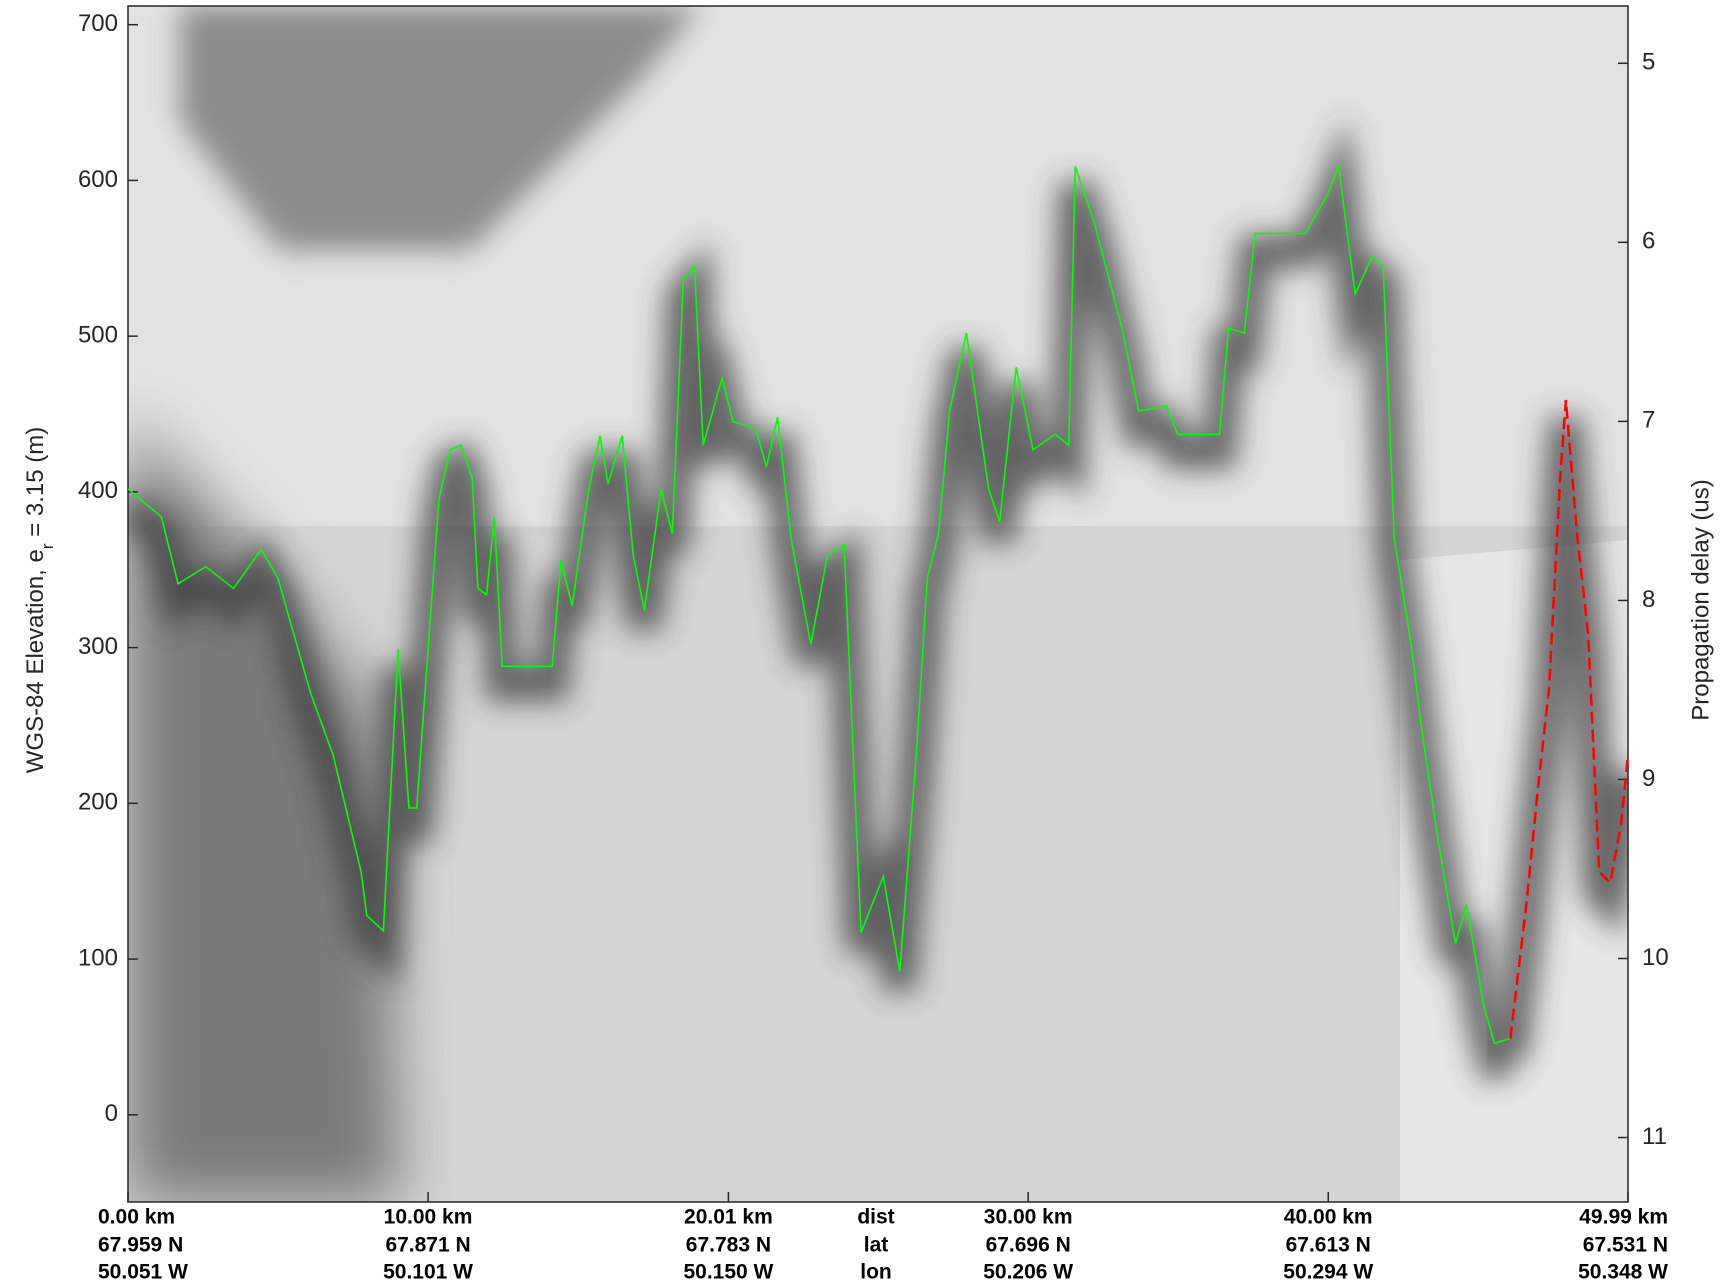 The height and width of the screenshot is (1284, 1727). Describe the element at coordinates (98, 802) in the screenshot. I see `y-tick-label: 200` at that location.